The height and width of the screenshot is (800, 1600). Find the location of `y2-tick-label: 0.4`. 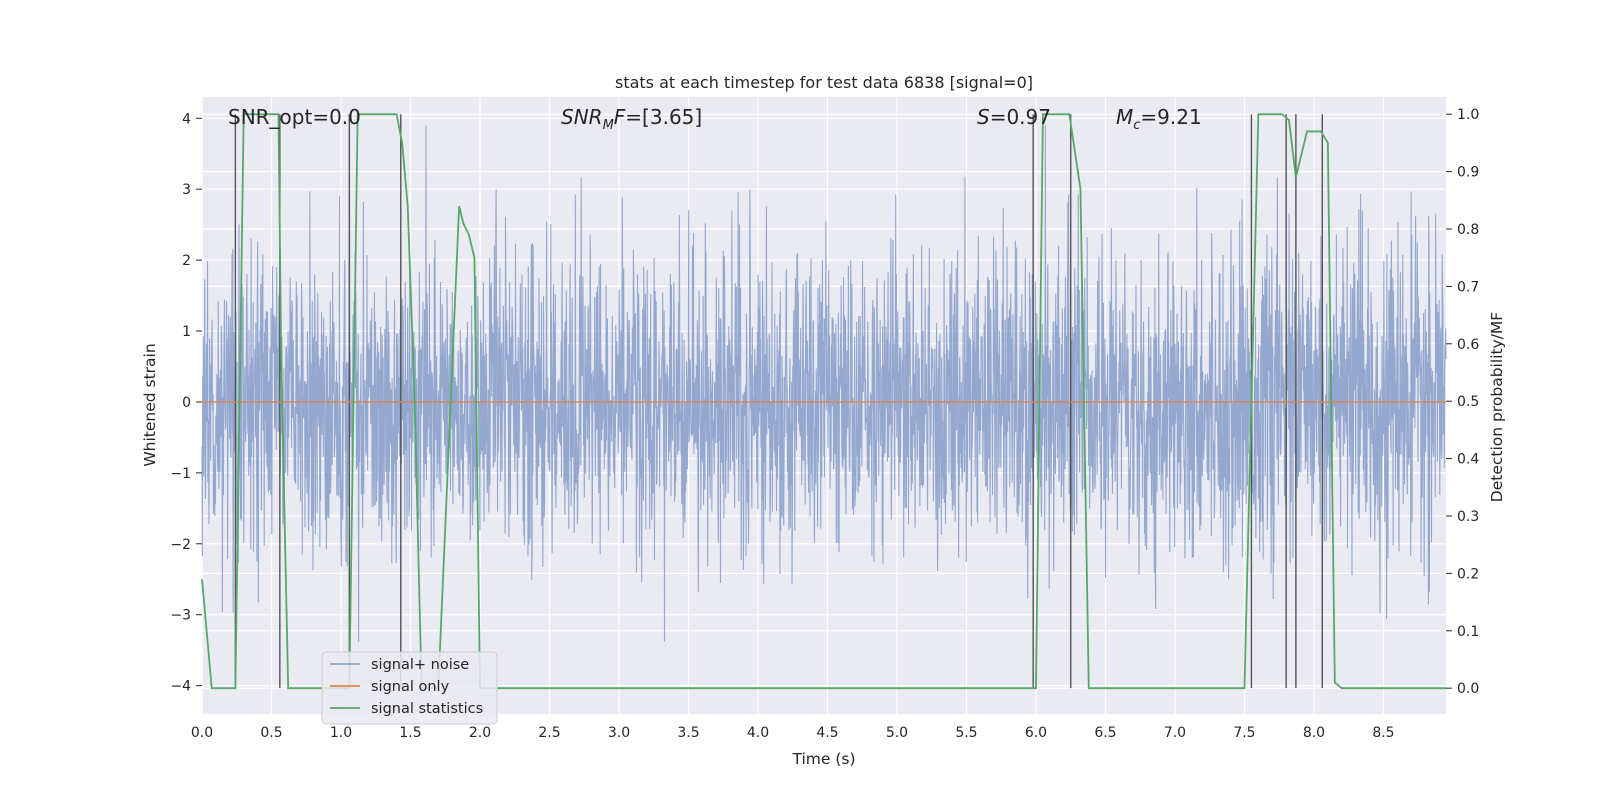

y2-tick-label: 0.4 is located at coordinates (1468, 460).